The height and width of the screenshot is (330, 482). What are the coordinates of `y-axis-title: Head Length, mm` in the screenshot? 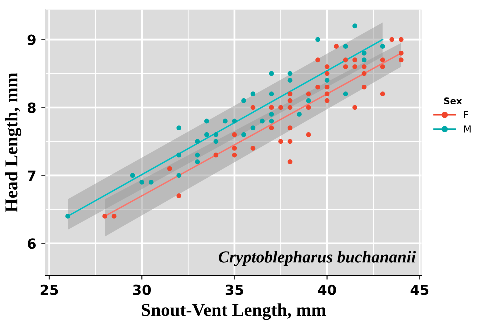 It's located at (13, 142).